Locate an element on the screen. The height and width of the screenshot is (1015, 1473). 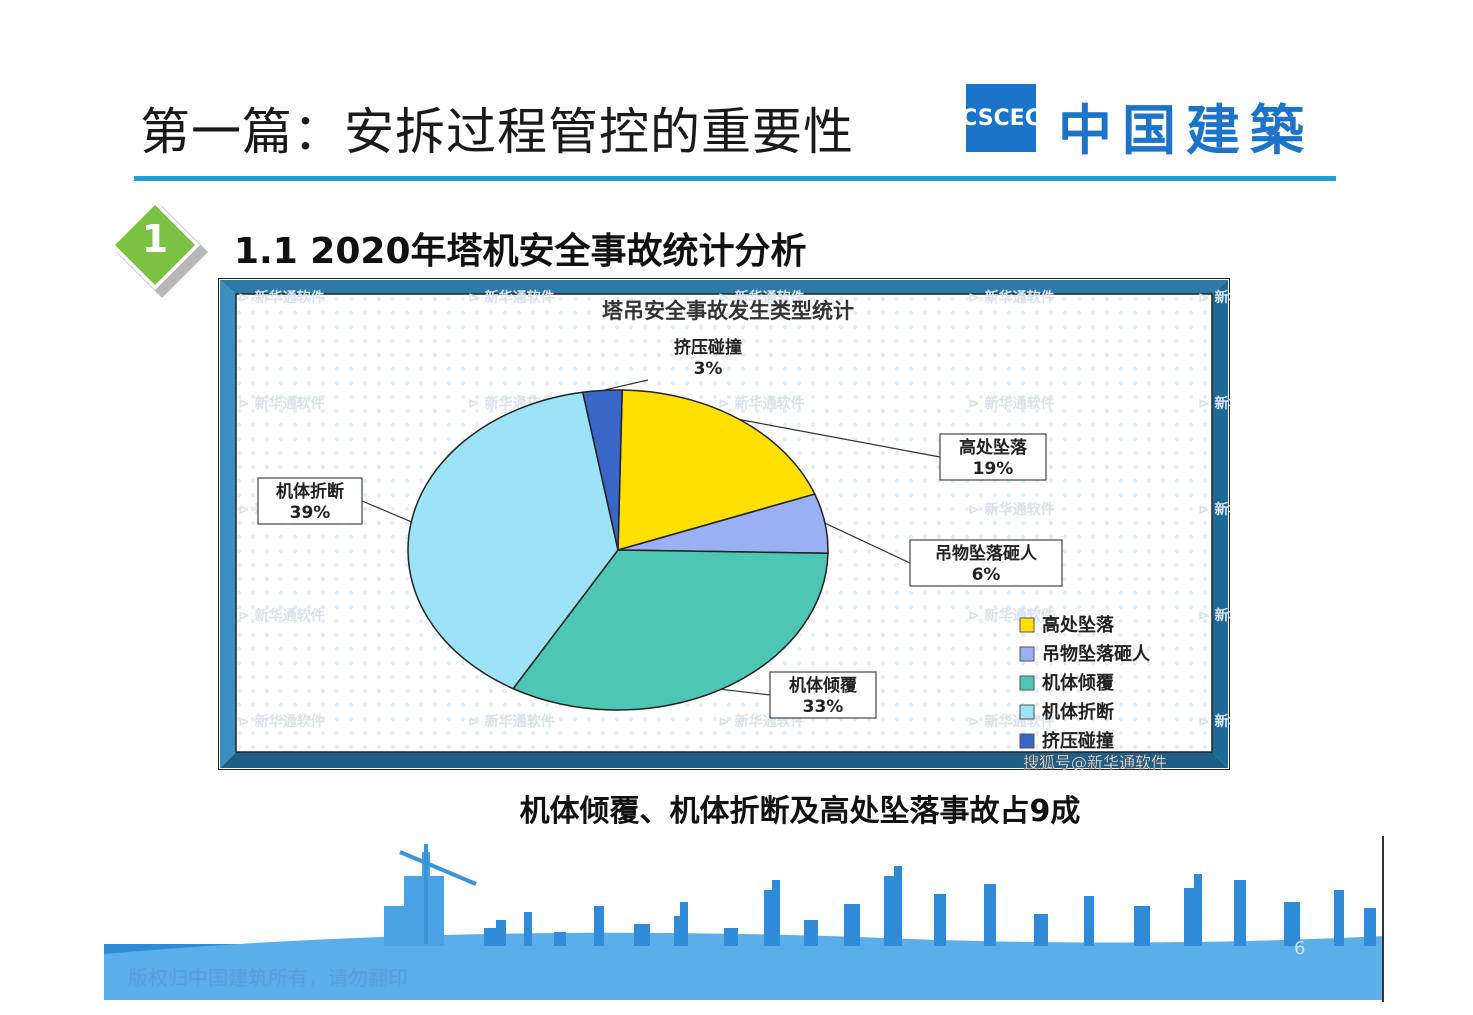
data-label-name: 机体折断 is located at coordinates (310, 491).